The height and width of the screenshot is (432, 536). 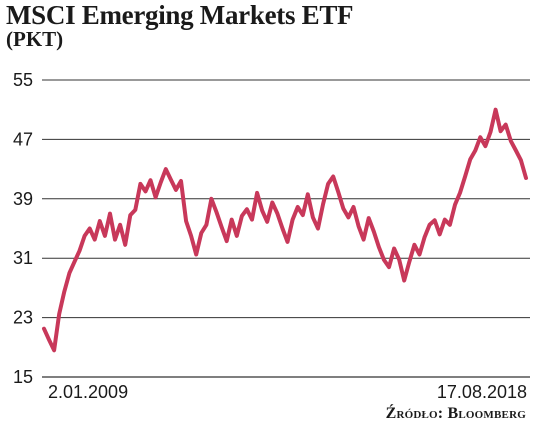 I want to click on x-axis-tick-labels: 2.01.2009 17.08.2018, so click(x=287, y=392).